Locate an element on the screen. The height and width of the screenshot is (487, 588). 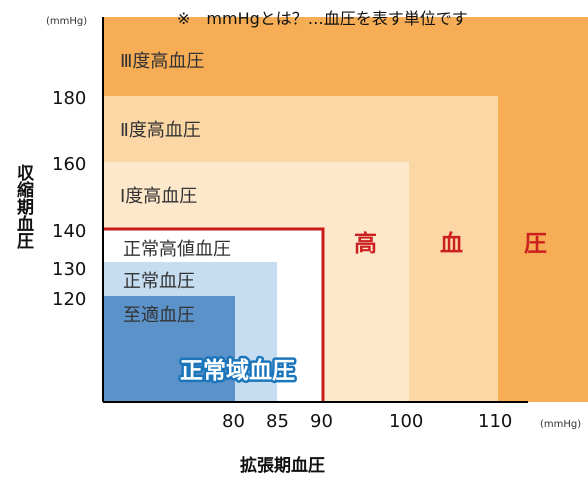
y-tick-160: 160 is located at coordinates (69, 164).